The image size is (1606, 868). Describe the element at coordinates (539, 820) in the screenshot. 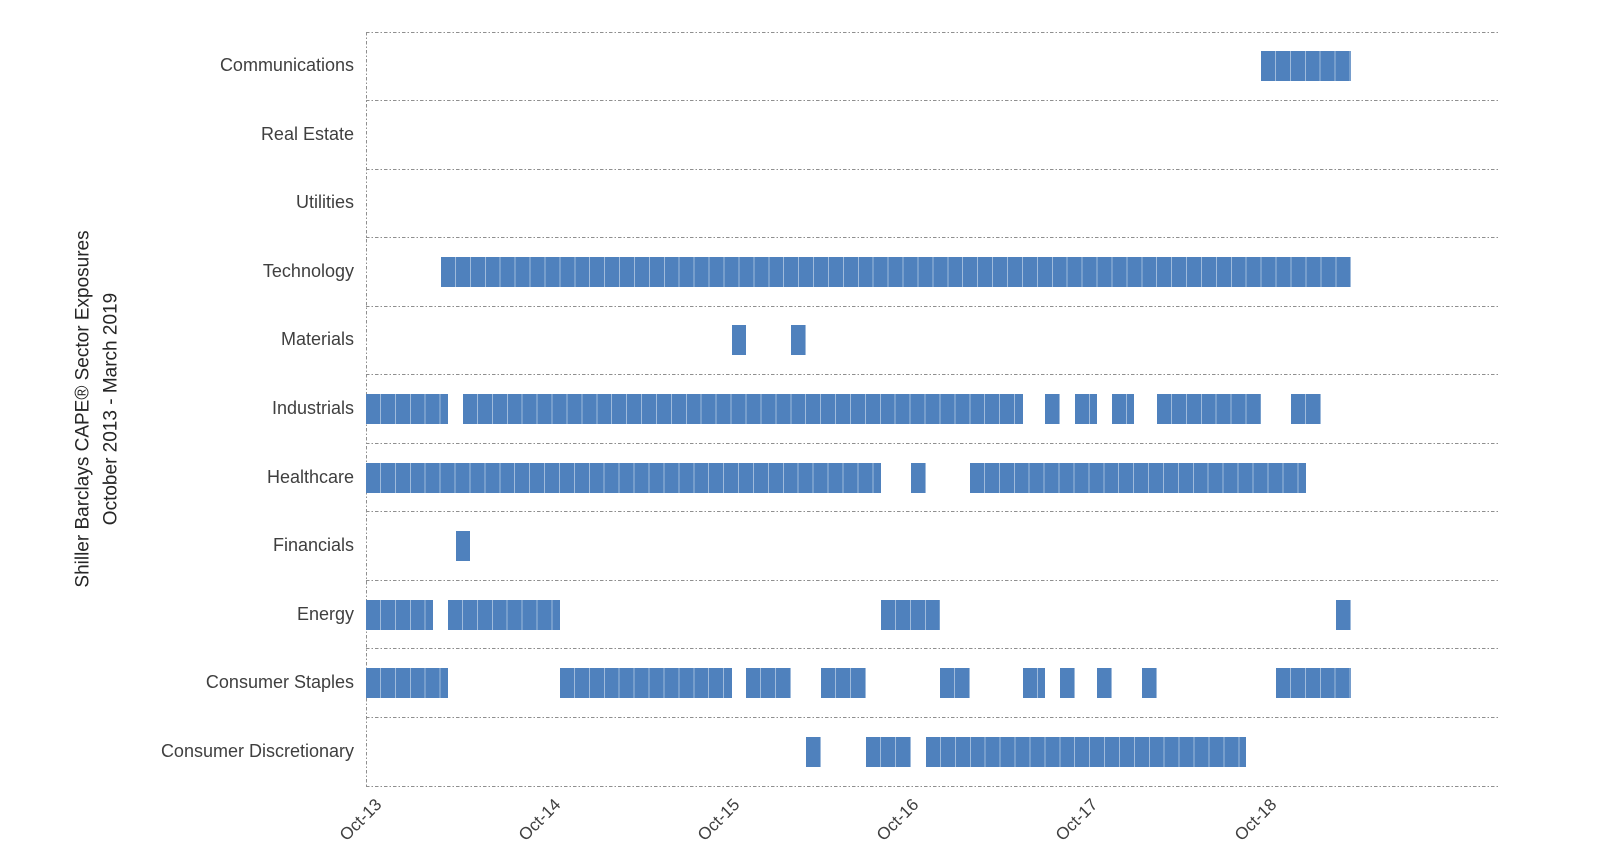

I see `x-tick-label: Oct-14` at that location.